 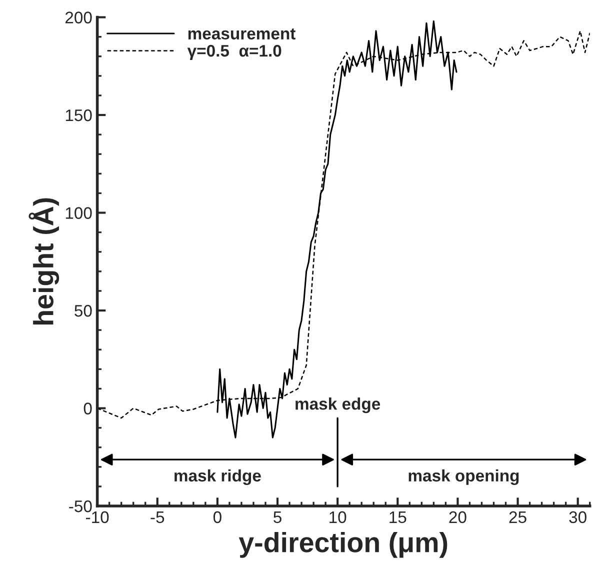 I want to click on x-tick-label: -10, so click(x=97, y=517).